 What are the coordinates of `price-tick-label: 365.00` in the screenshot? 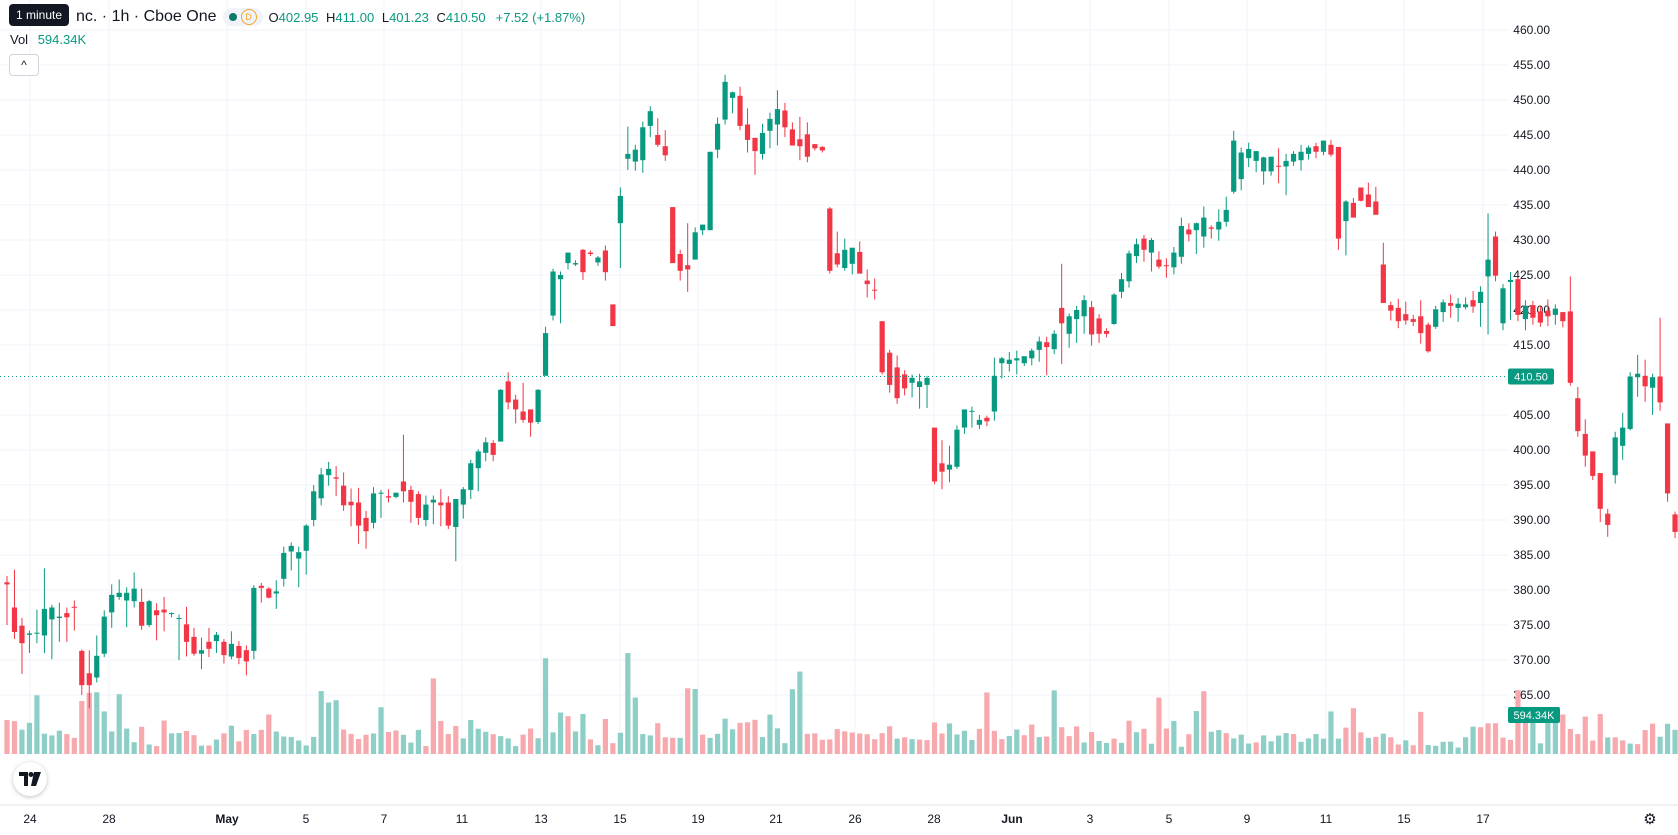 It's located at (1531, 695).